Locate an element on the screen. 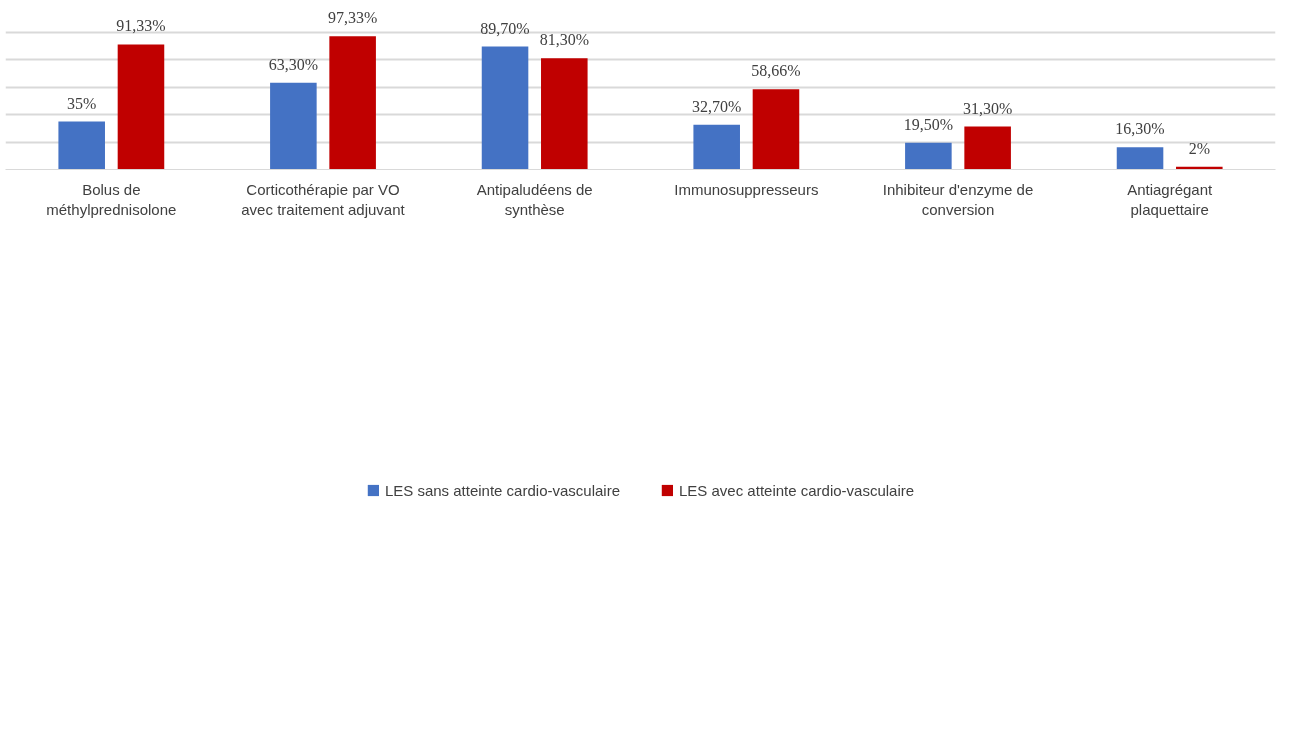  data-label: 58,66% is located at coordinates (776, 71).